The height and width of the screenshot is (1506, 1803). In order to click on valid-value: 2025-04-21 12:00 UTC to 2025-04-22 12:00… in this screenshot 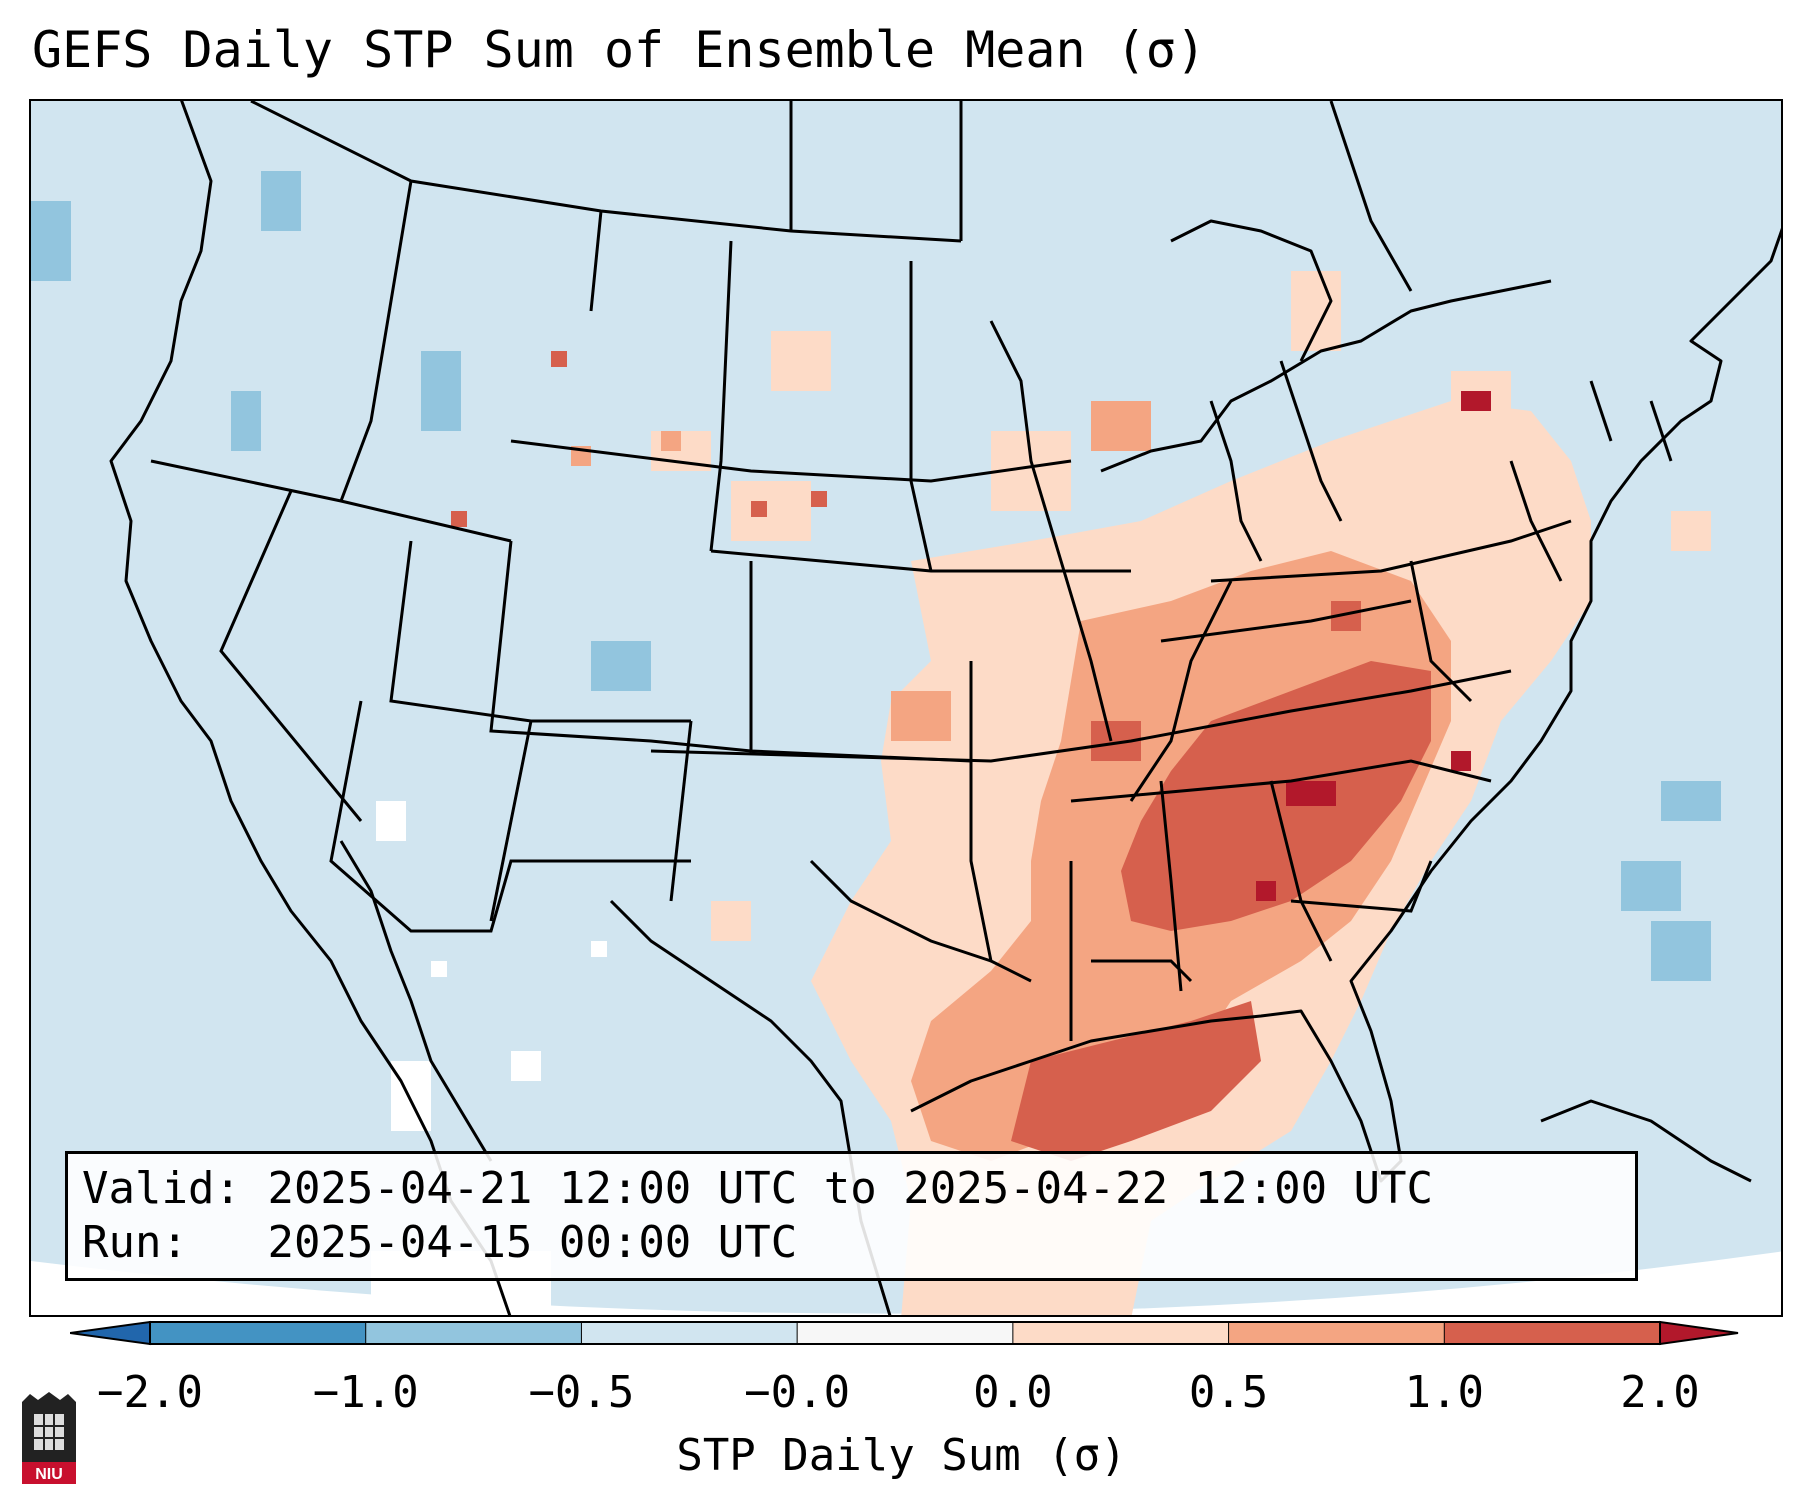, I will do `click(850, 1188)`.